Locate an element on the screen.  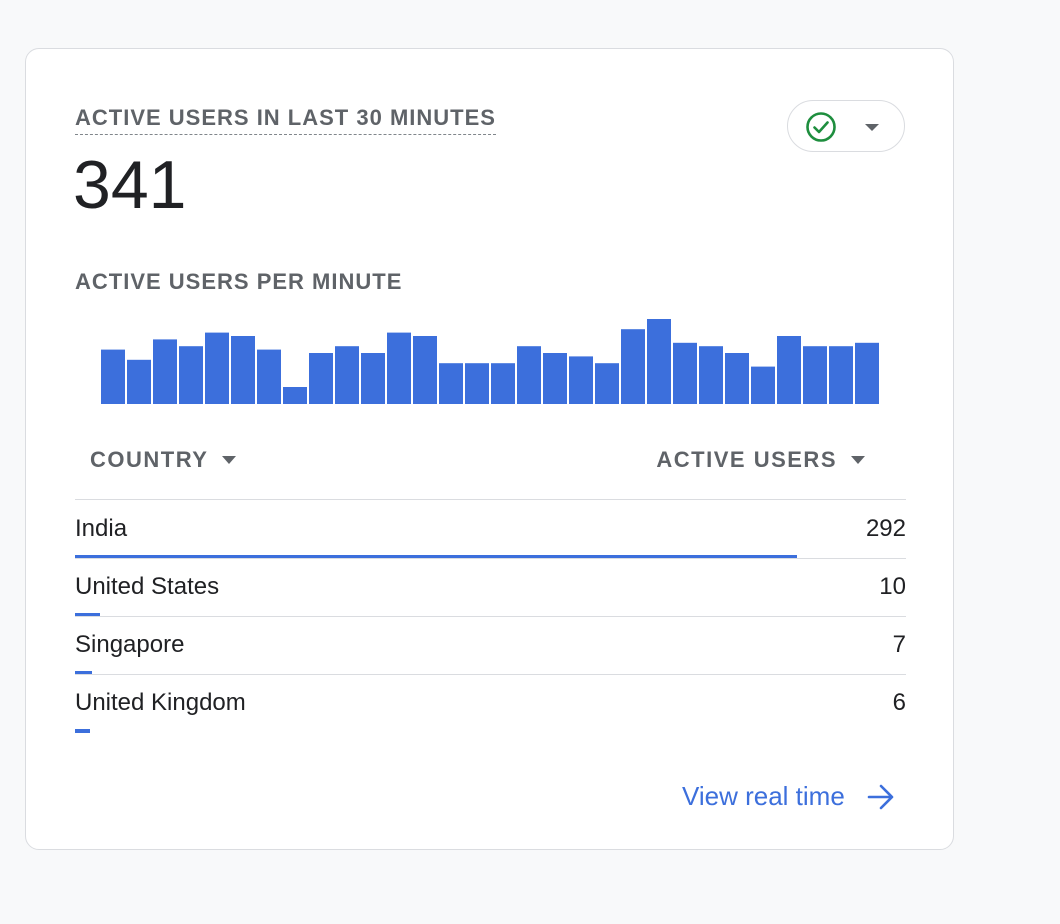
country-name: United States is located at coordinates (147, 586).